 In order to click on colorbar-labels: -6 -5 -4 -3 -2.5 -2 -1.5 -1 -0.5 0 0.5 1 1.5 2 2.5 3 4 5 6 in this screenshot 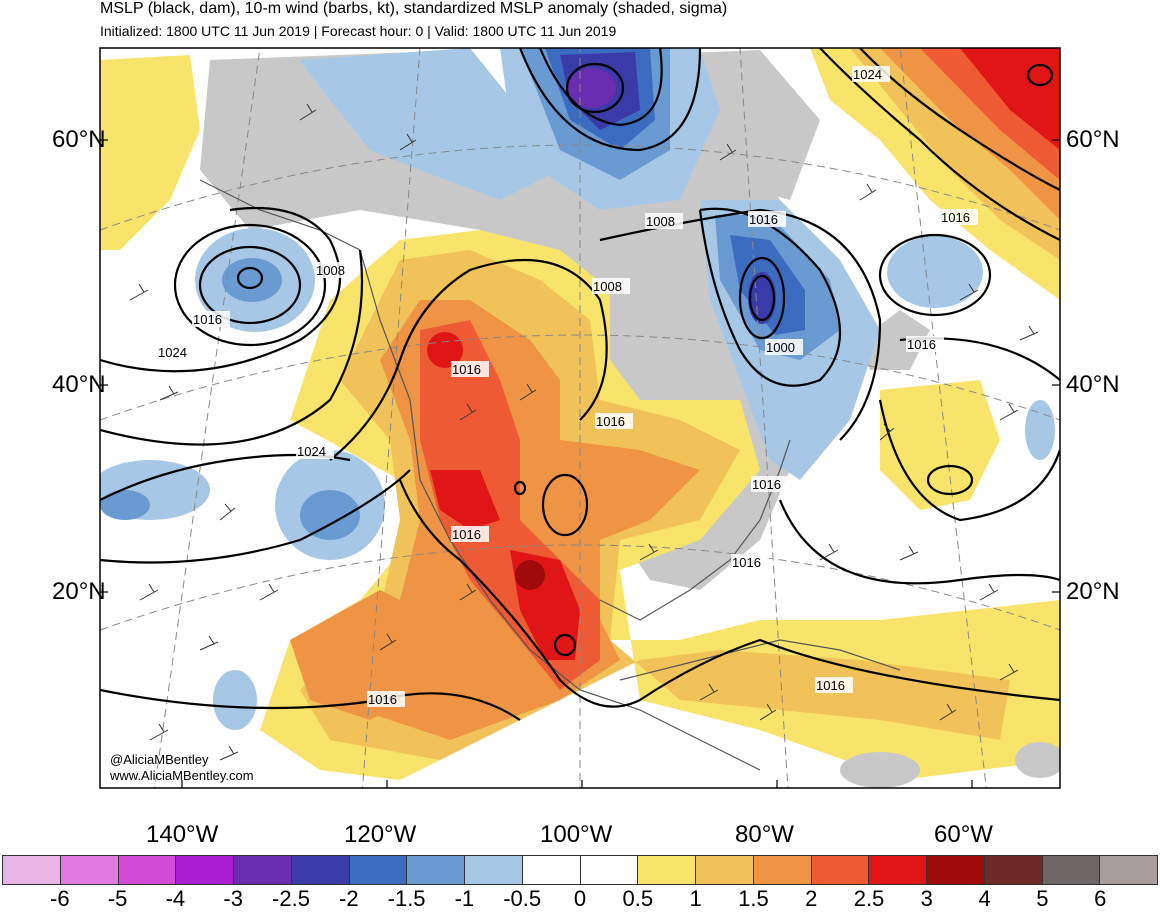, I will do `click(580, 899)`.